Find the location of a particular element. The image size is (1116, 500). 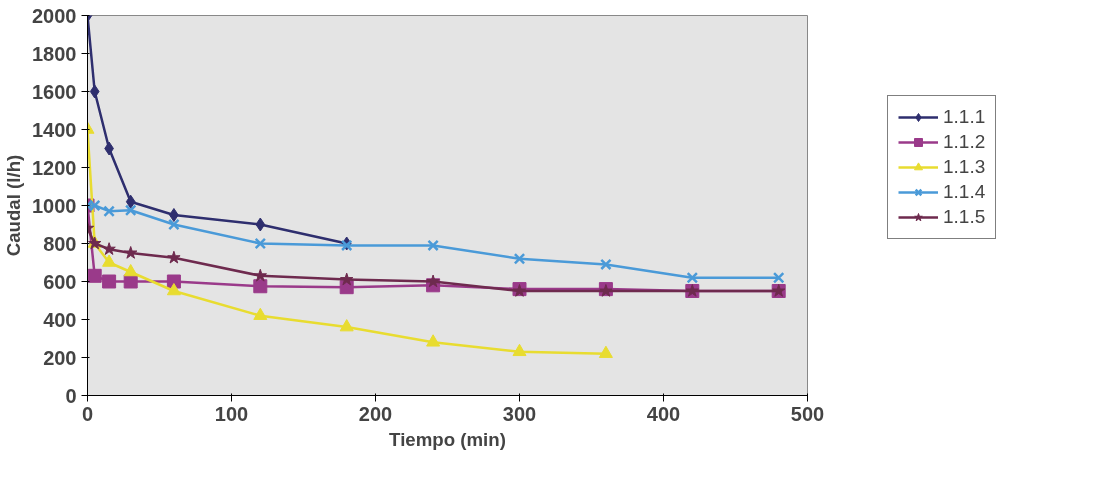

x-tick-label: 200 is located at coordinates (375, 413).